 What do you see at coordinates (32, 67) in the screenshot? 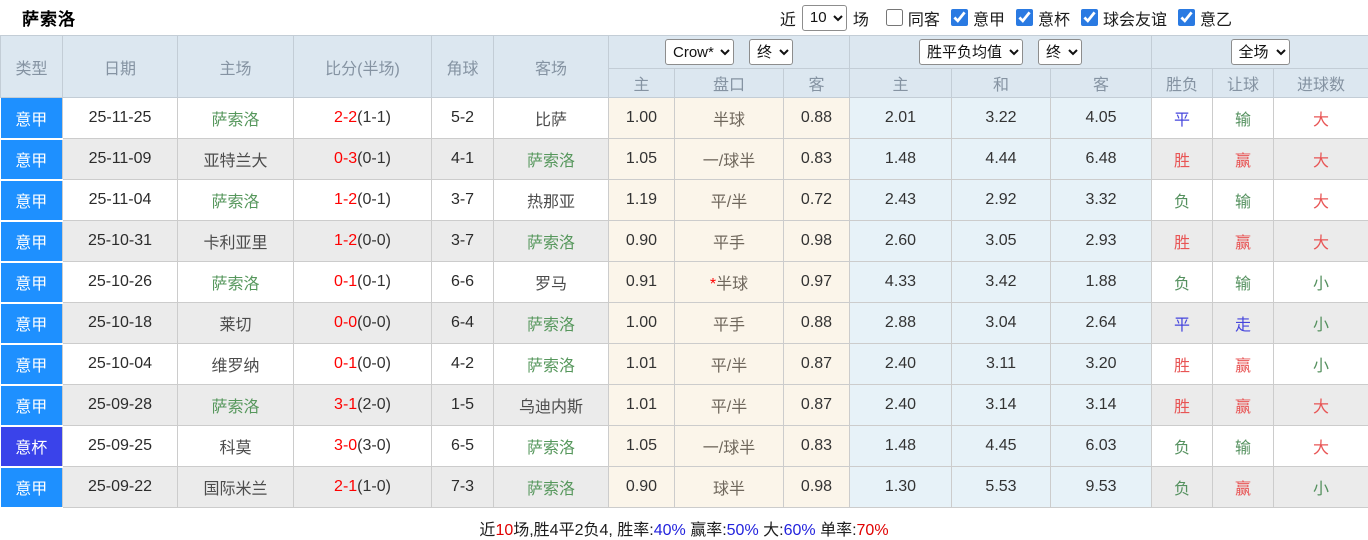
I see `col-header-type: 类型` at bounding box center [32, 67].